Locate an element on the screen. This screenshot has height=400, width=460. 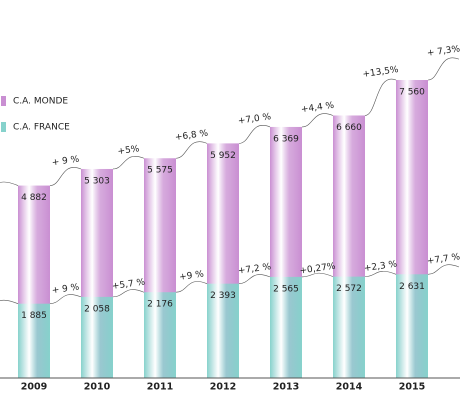
x-tick-label: 2009 is located at coordinates (34, 387).